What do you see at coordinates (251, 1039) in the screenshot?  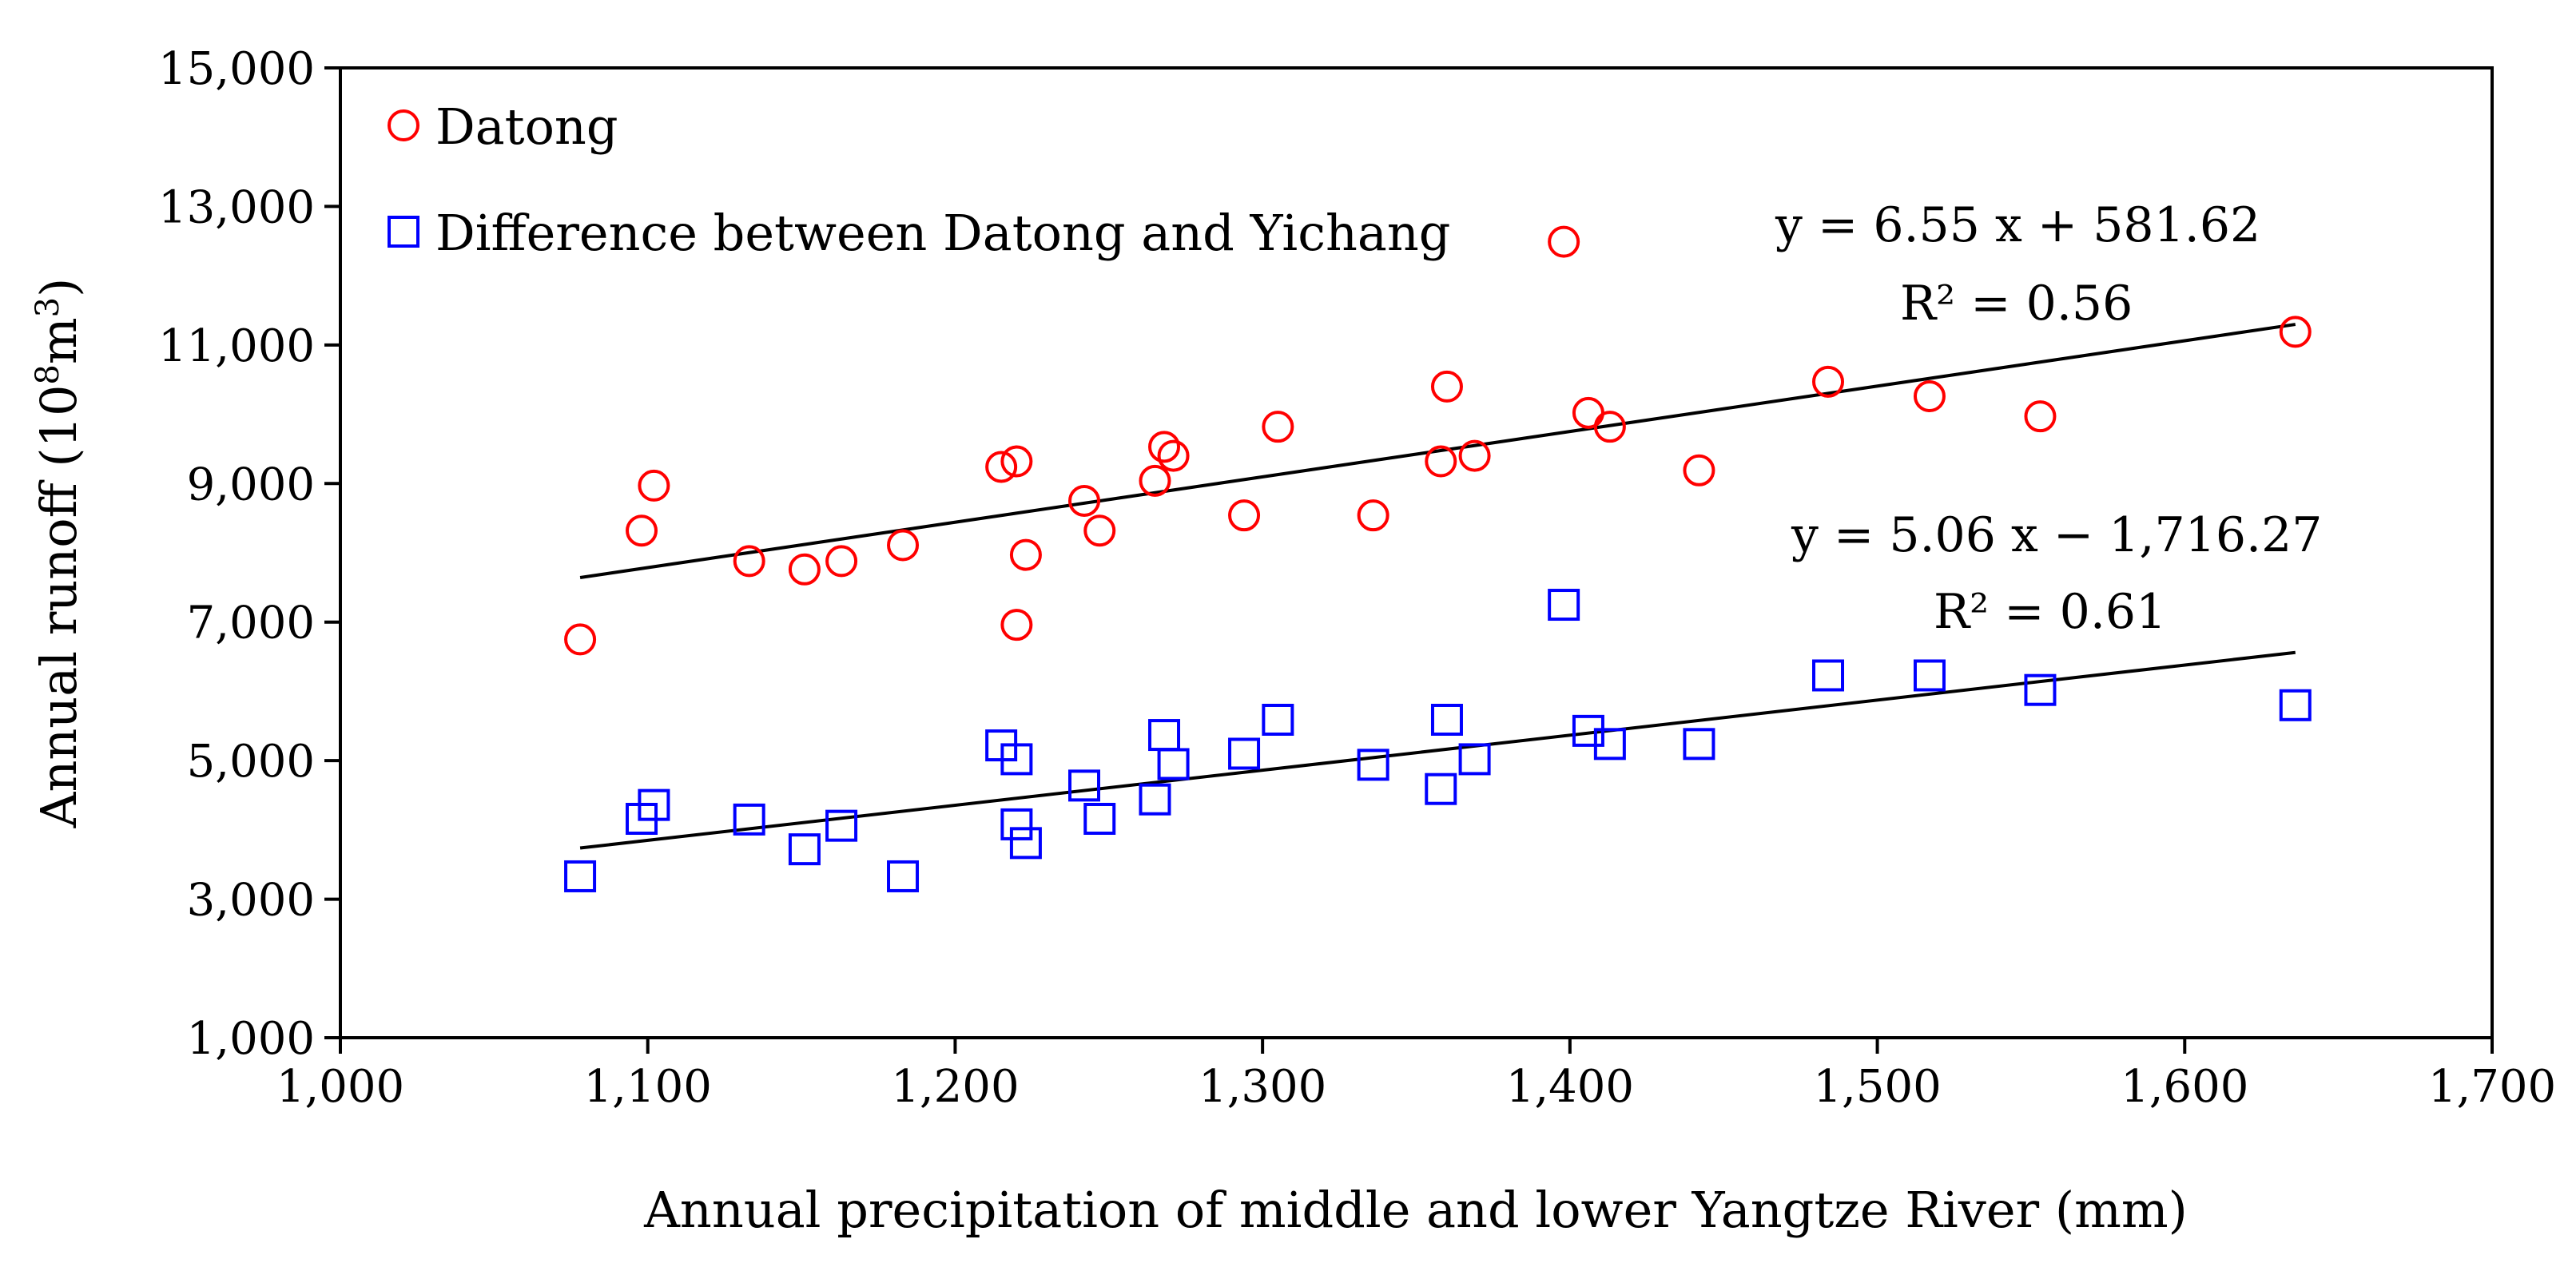 I see `y-tick-label: 1,000` at bounding box center [251, 1039].